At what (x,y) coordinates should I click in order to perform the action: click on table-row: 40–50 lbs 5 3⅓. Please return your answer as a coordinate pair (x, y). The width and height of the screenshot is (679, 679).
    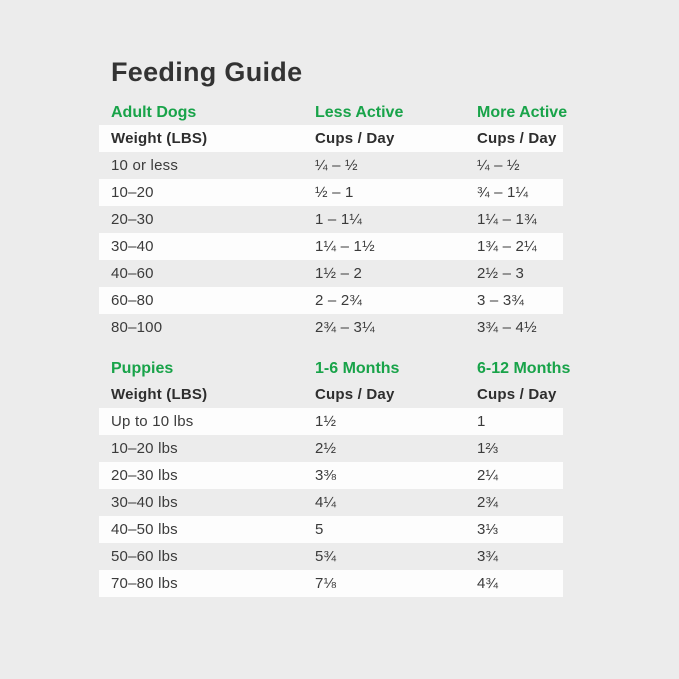
    Looking at the image, I should click on (331, 529).